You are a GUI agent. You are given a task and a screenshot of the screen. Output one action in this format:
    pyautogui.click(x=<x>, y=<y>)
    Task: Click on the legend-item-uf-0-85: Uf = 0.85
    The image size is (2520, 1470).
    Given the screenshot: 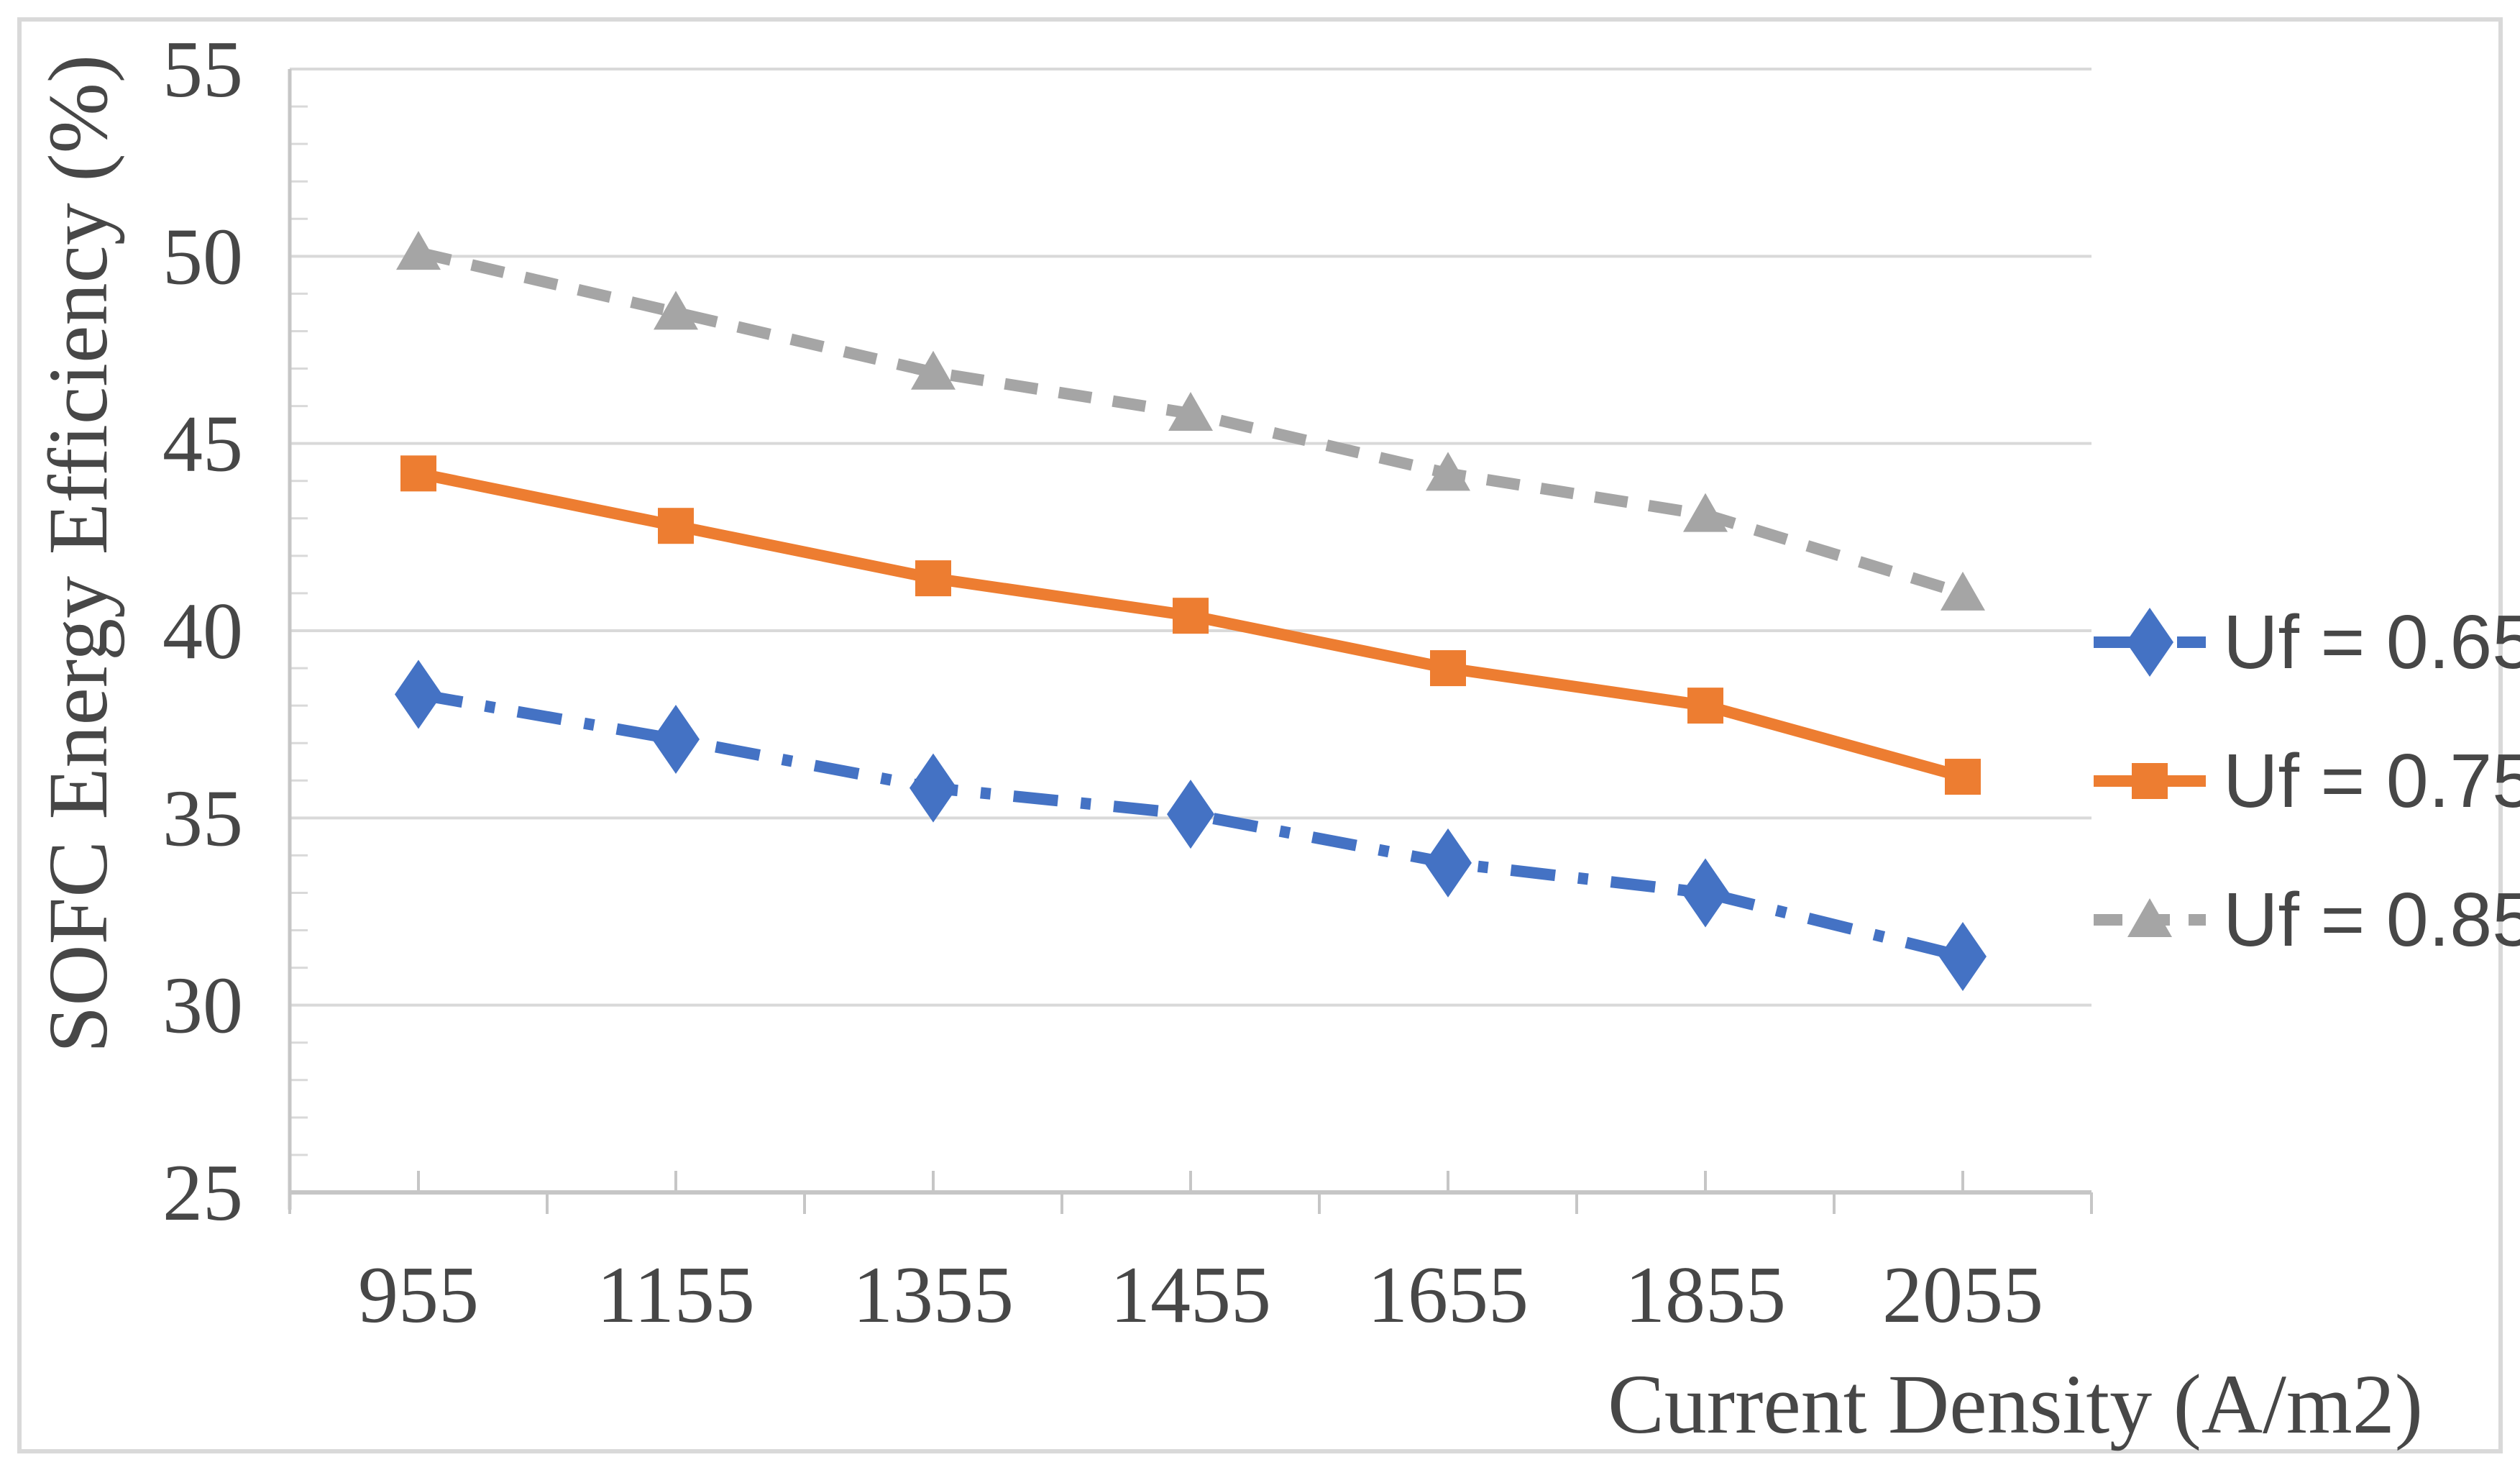 What is the action you would take?
    pyautogui.click(x=2307, y=919)
    